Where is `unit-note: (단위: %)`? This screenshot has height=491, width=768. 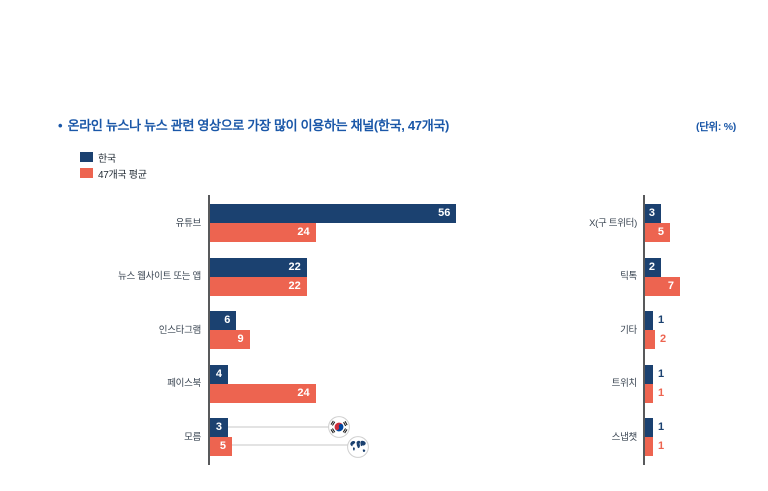
unit-note: (단위: %) is located at coordinates (716, 127).